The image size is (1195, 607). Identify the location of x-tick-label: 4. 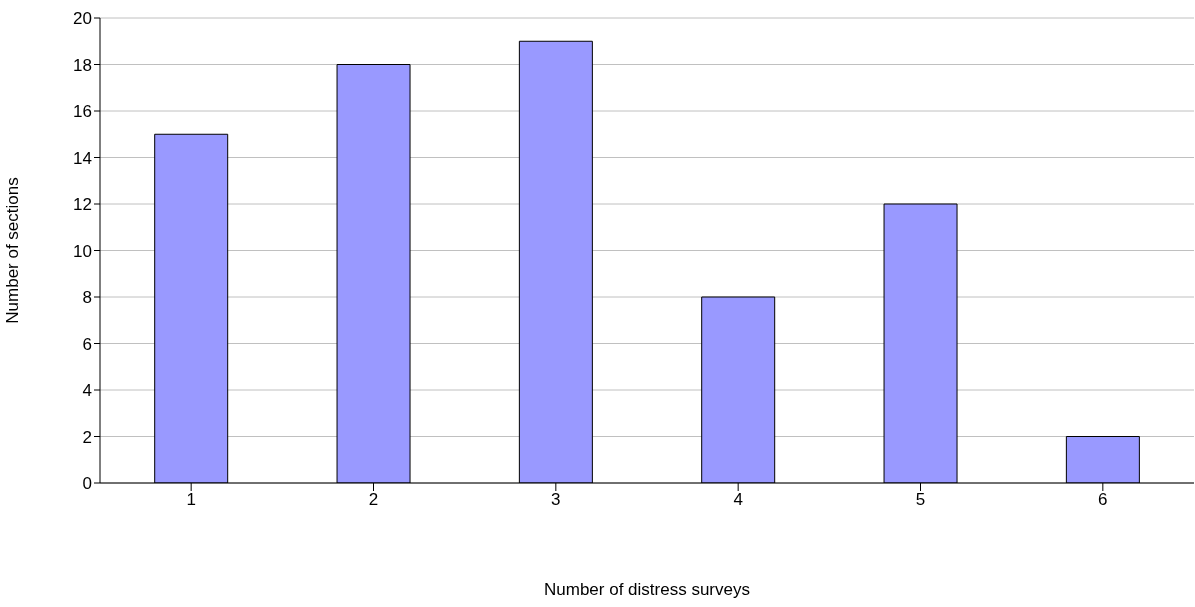
(738, 500).